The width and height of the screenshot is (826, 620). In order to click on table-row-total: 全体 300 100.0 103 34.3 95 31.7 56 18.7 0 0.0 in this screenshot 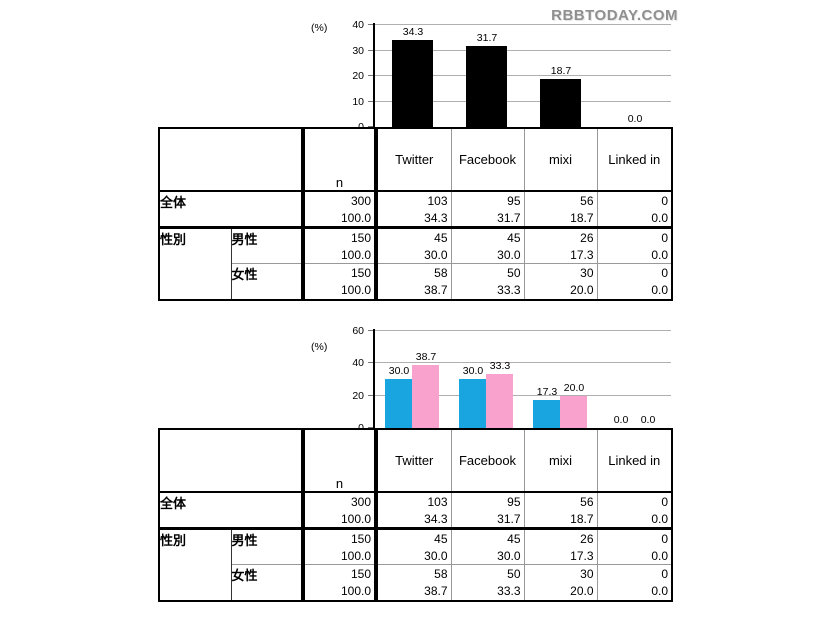, I will do `click(415, 210)`.